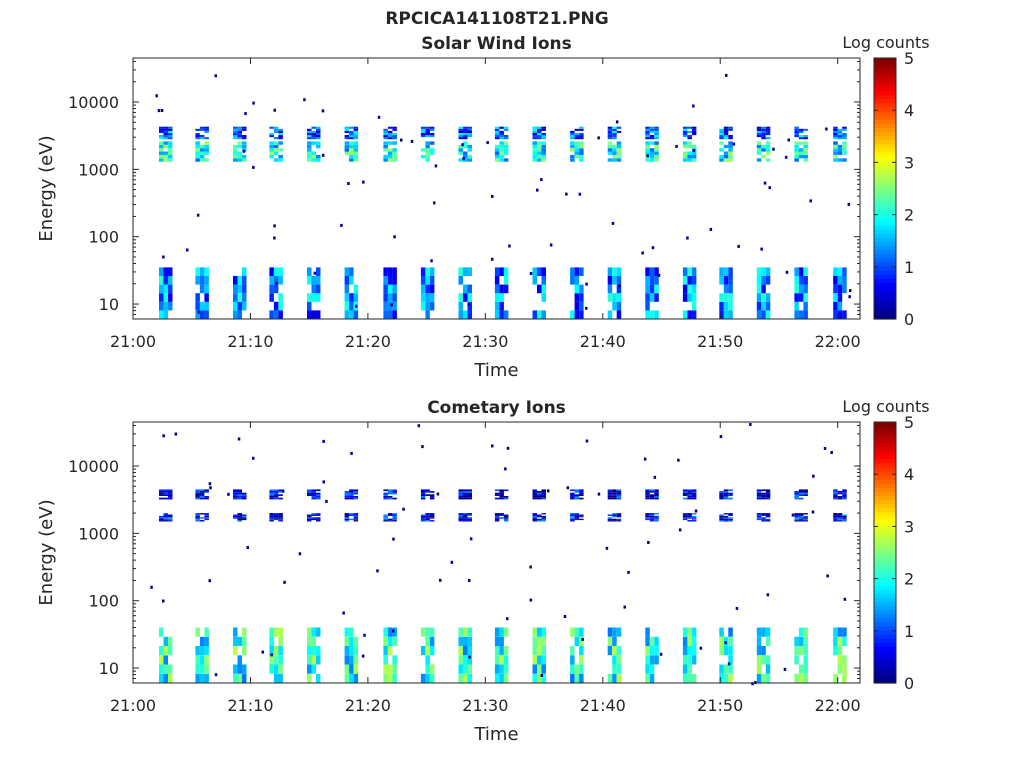 This screenshot has width=1024, height=768. What do you see at coordinates (103, 237) in the screenshot?
I see `y-tick-label: 100` at bounding box center [103, 237].